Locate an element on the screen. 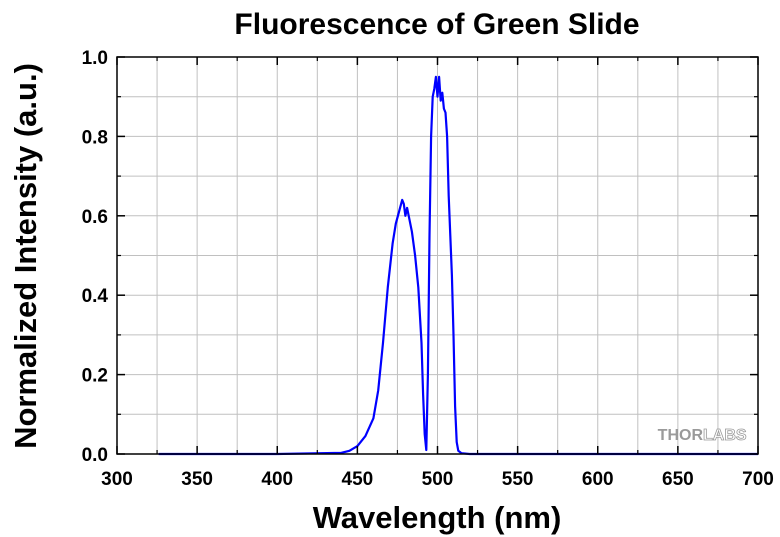  x-tick-label: 300 is located at coordinates (117, 479).